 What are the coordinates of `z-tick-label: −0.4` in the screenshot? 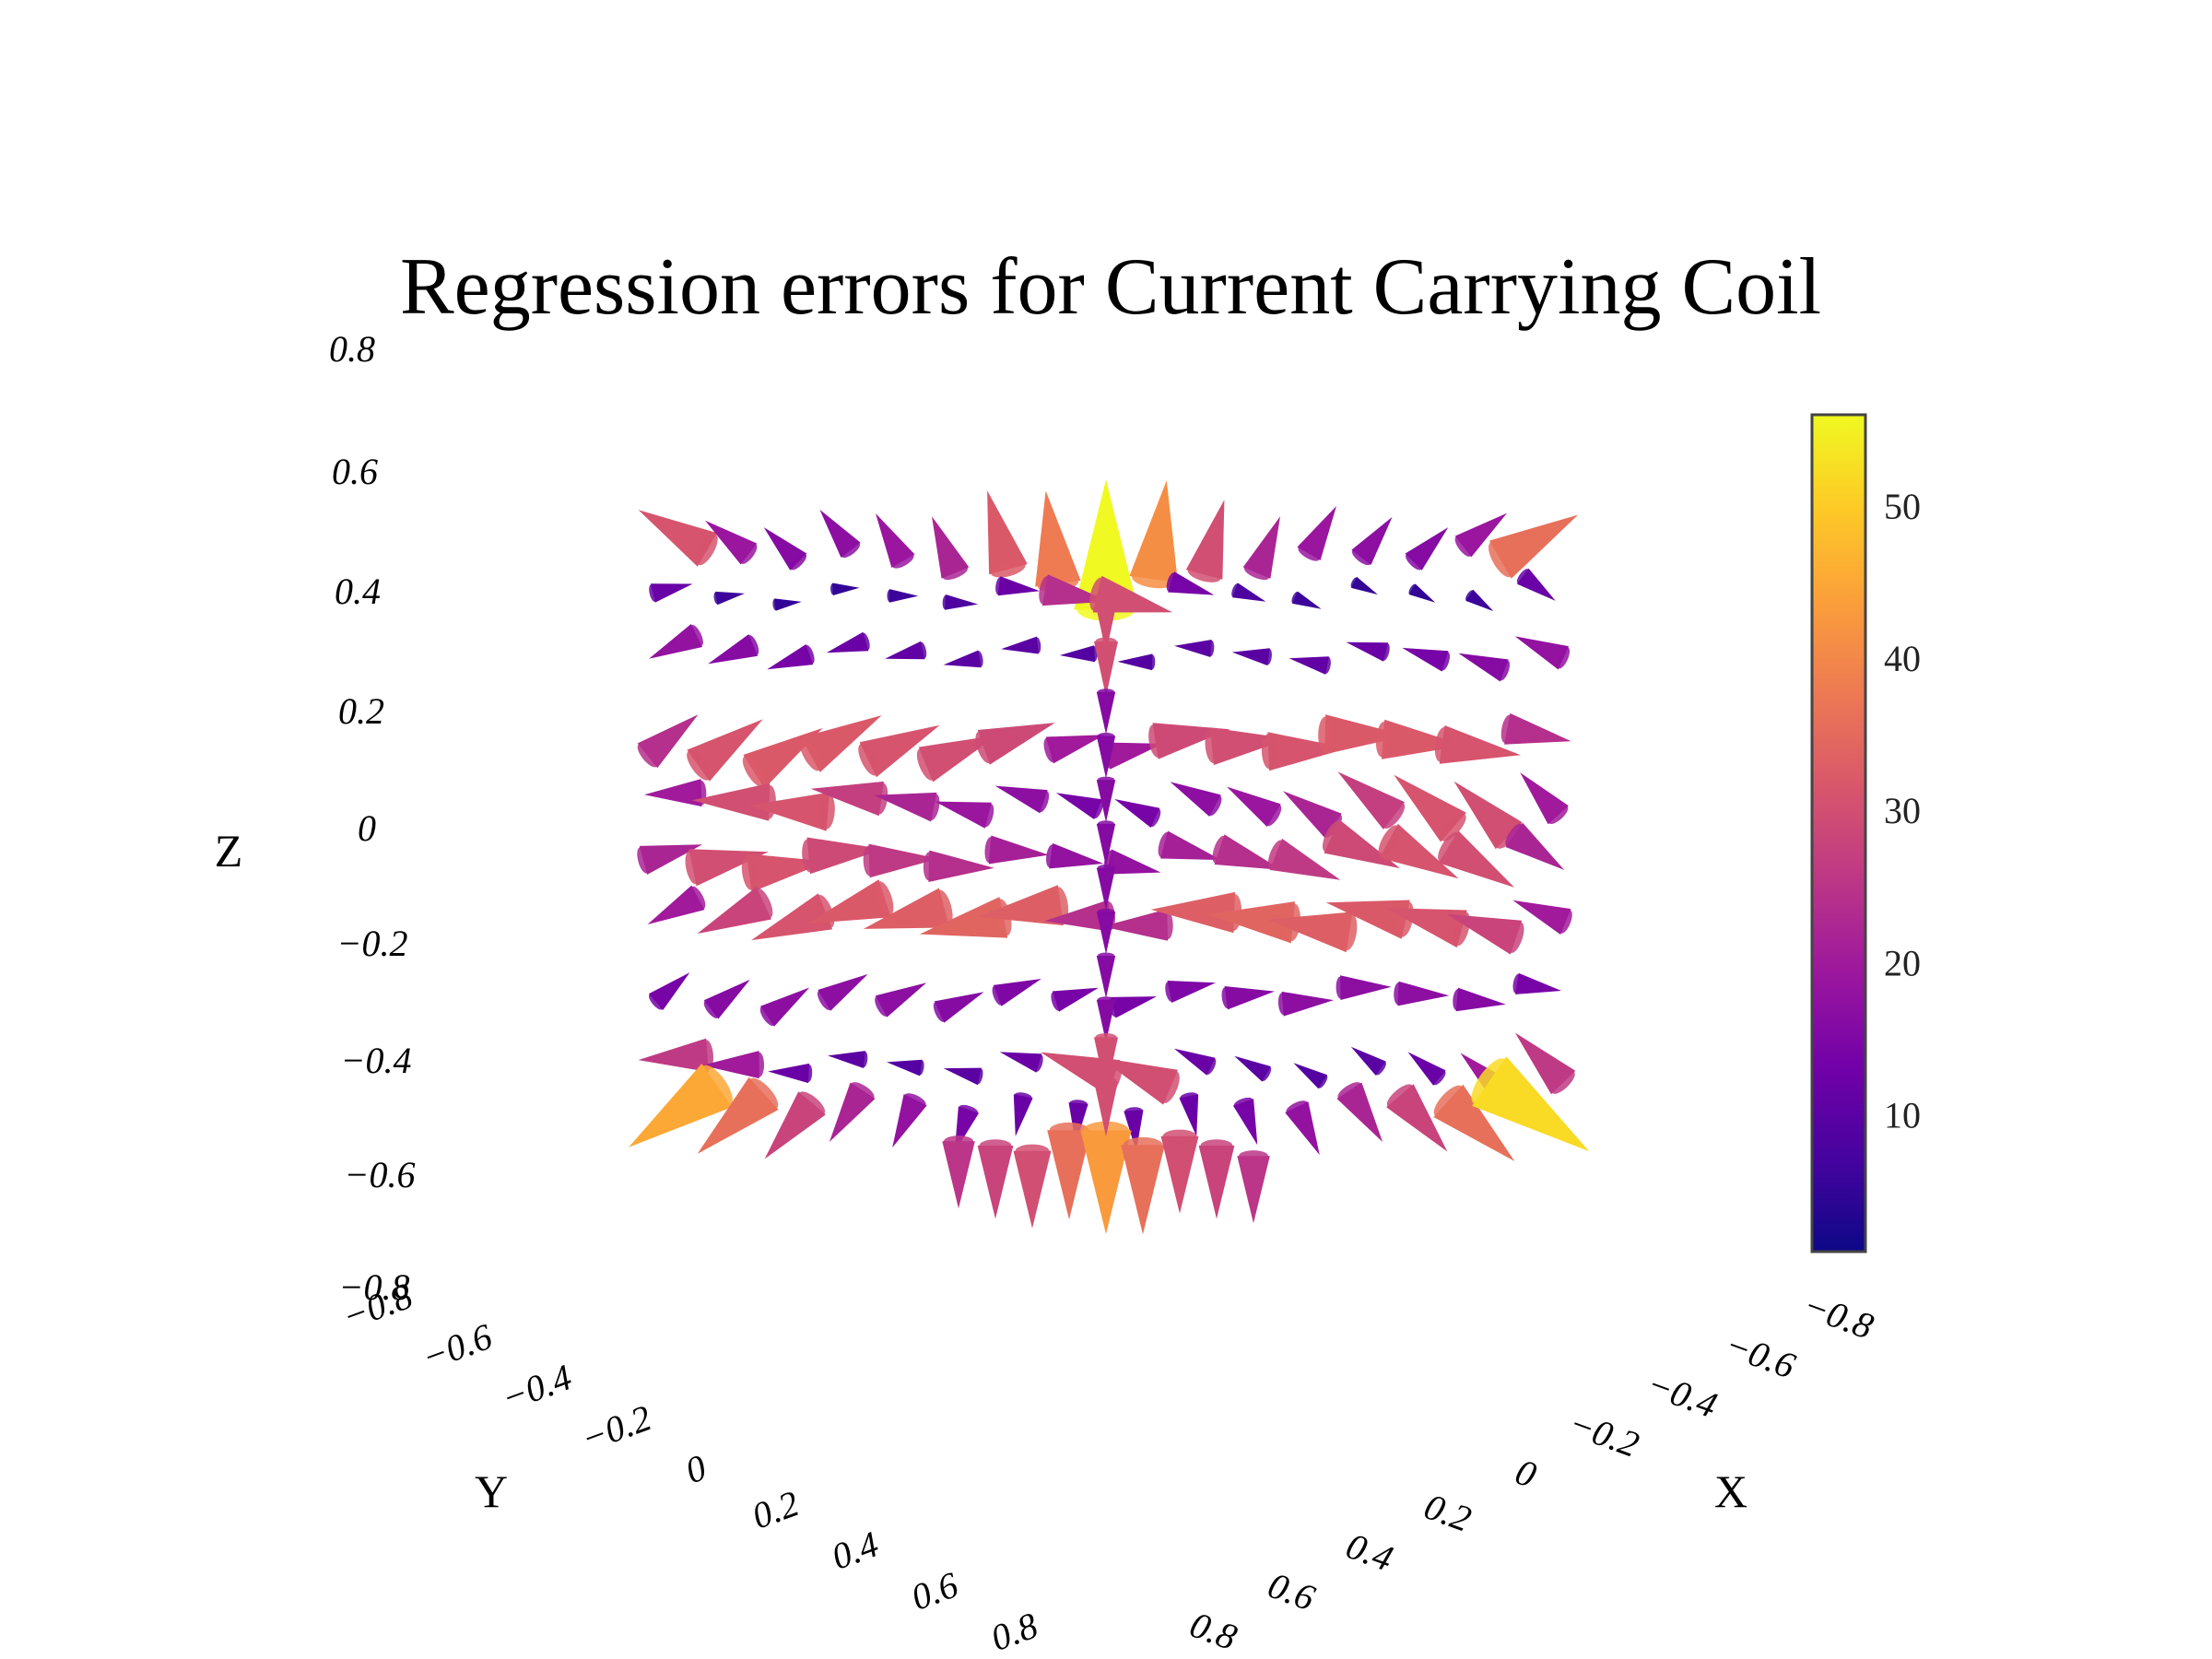 It's located at (376, 1060).